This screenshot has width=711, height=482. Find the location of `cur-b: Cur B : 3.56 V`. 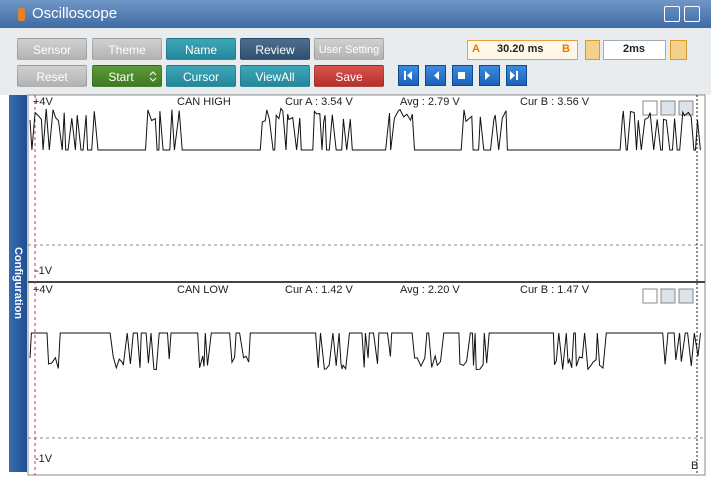

cur-b: Cur B : 3.56 V is located at coordinates (555, 102).